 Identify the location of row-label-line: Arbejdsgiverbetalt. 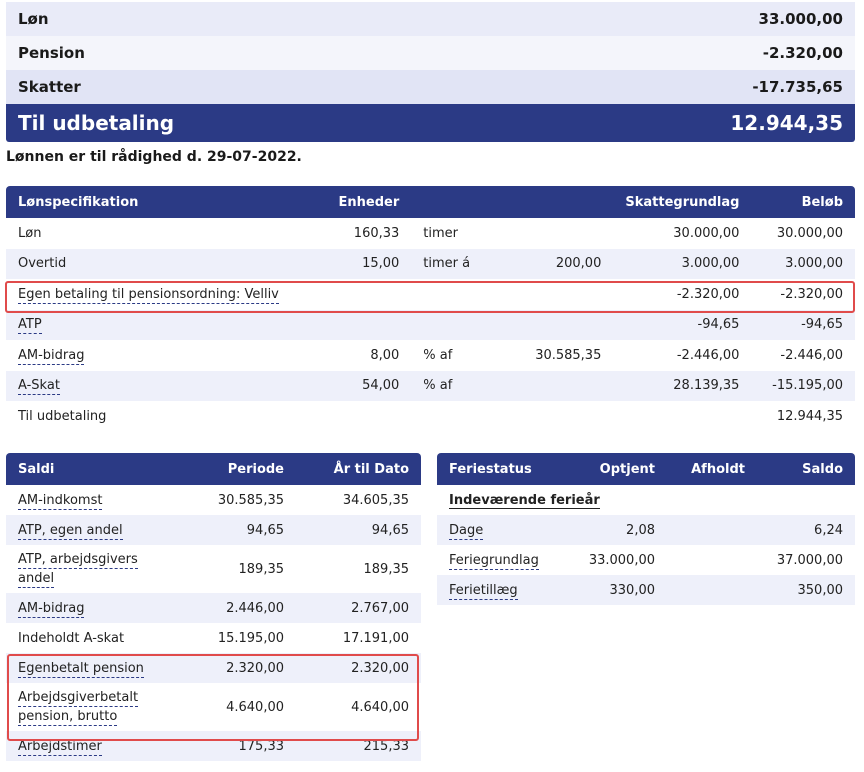
(78, 698).